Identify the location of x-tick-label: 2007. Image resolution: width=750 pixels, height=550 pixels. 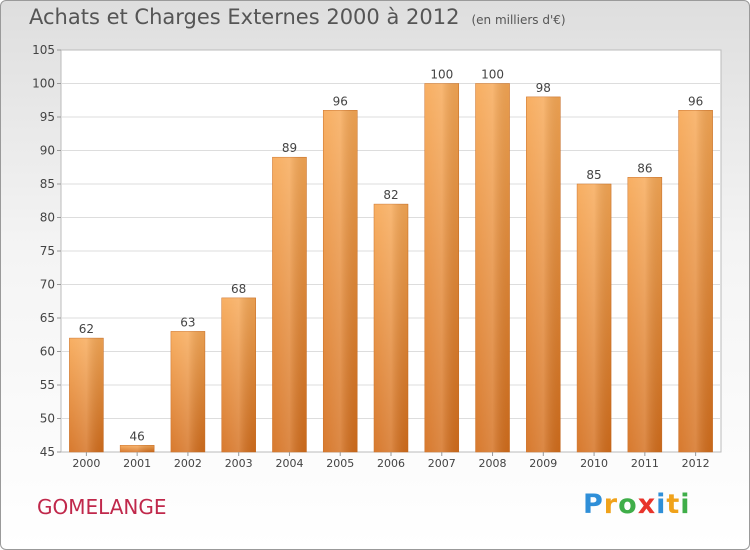
(442, 463).